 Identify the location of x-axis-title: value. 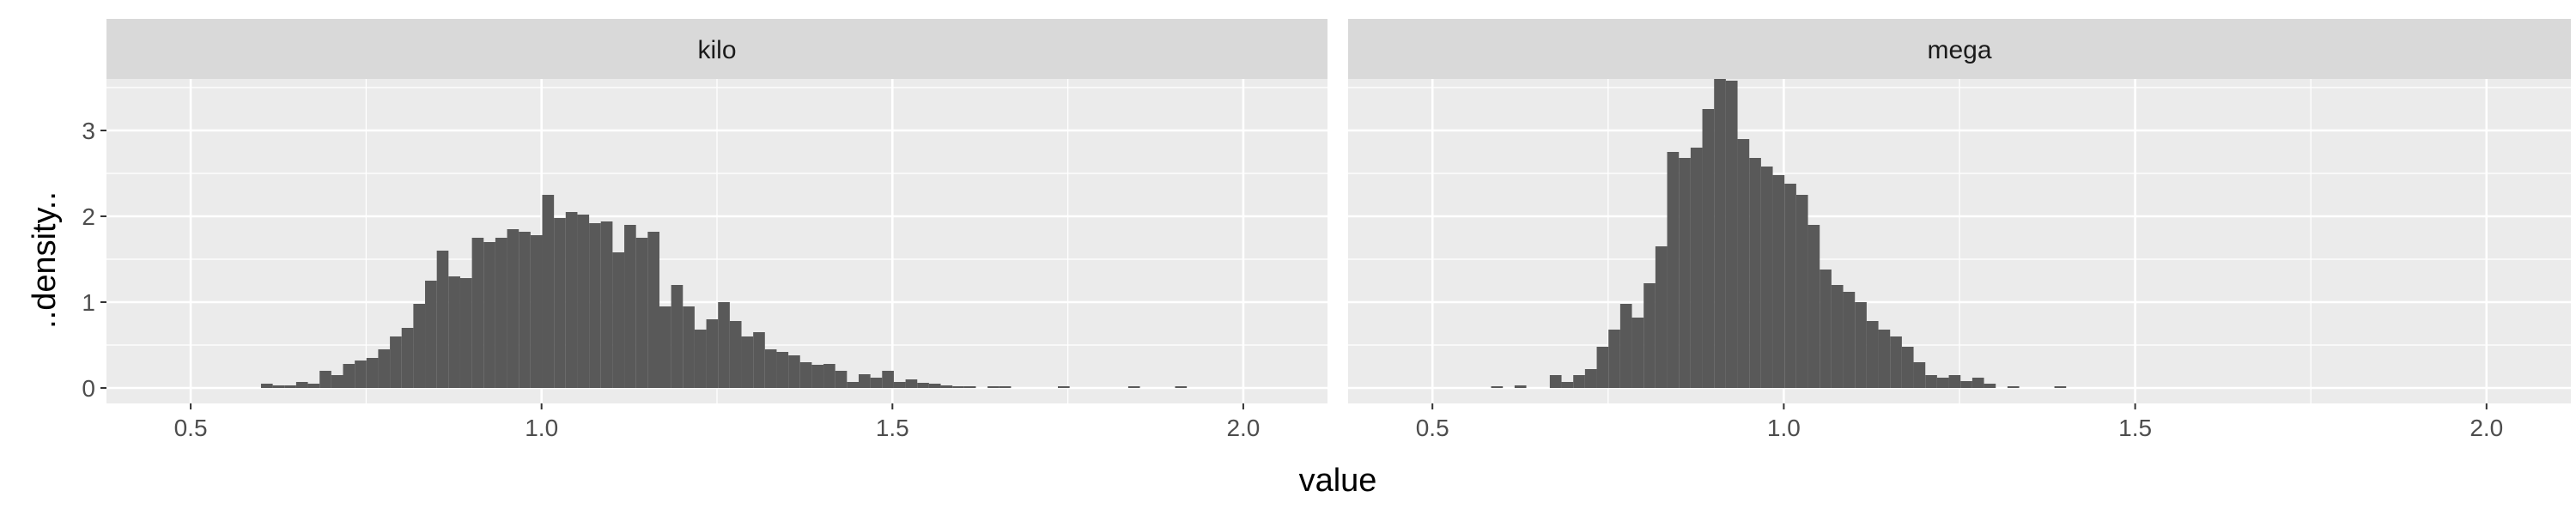
(1338, 481).